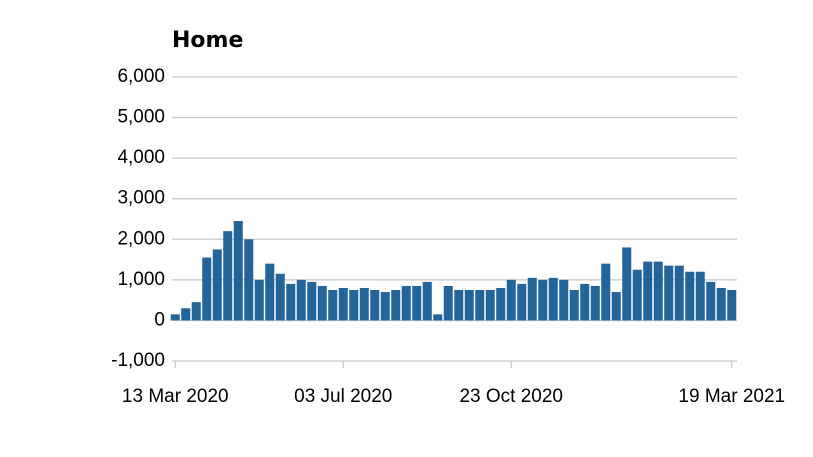  Describe the element at coordinates (141, 157) in the screenshot. I see `y-tick-label: 4,000` at that location.